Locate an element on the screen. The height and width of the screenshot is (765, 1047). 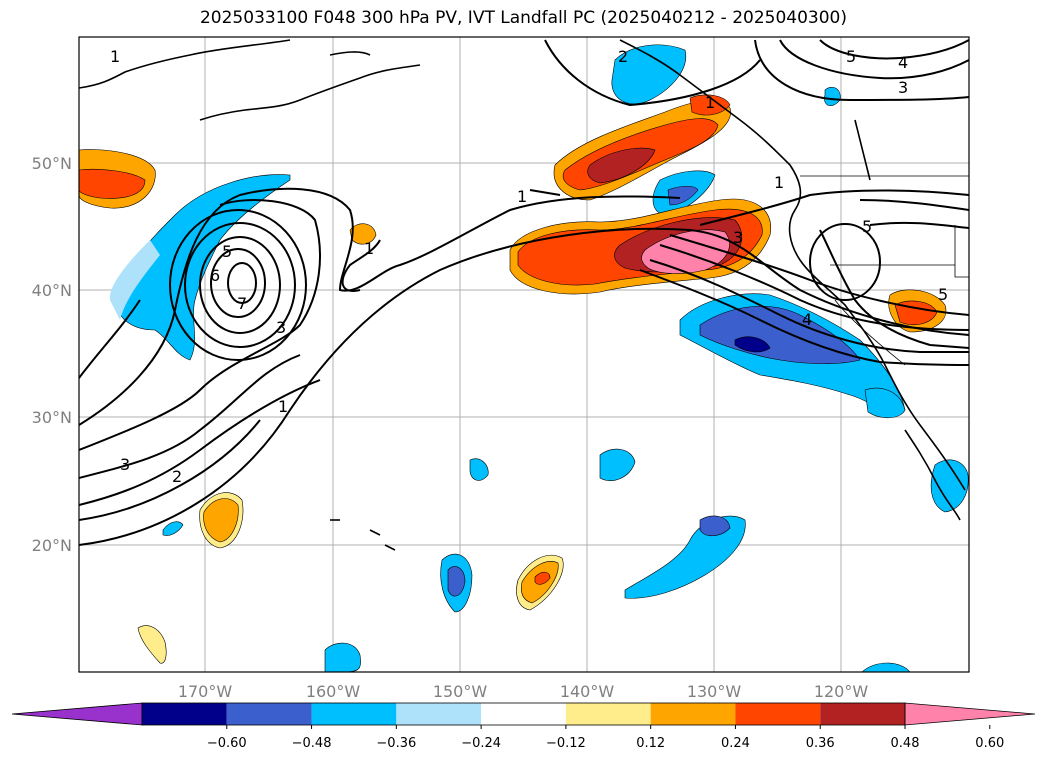
colorbar-tick-label: −0.60 is located at coordinates (227, 743).